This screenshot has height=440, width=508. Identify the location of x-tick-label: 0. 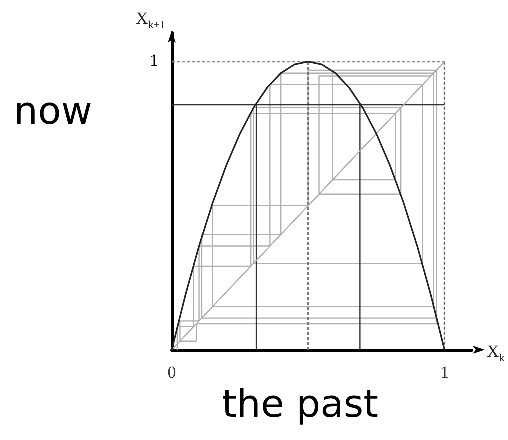
(172, 372).